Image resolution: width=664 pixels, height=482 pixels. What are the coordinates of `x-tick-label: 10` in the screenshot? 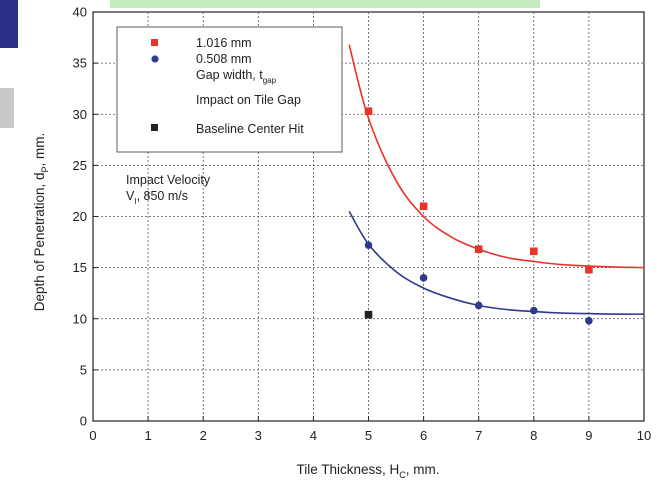 It's located at (644, 435).